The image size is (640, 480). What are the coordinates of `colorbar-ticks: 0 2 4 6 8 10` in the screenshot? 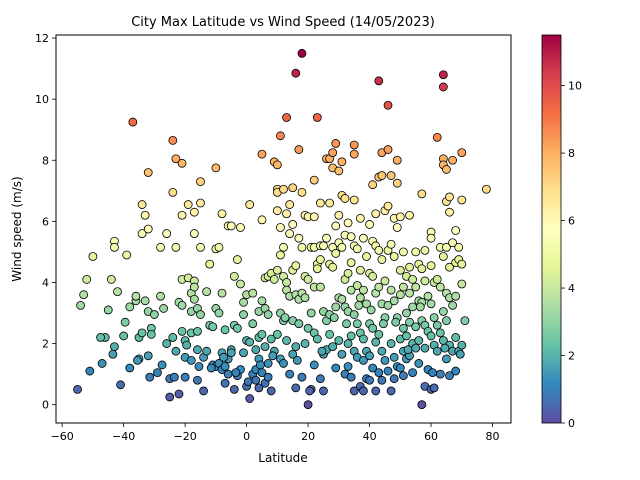 It's located at (571, 255).